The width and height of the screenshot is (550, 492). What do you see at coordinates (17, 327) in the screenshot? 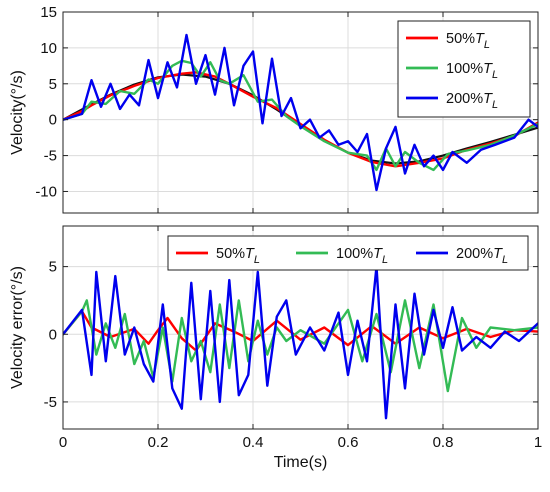
I see `y-axis-label: Velocity error(°/s)` at bounding box center [17, 327].